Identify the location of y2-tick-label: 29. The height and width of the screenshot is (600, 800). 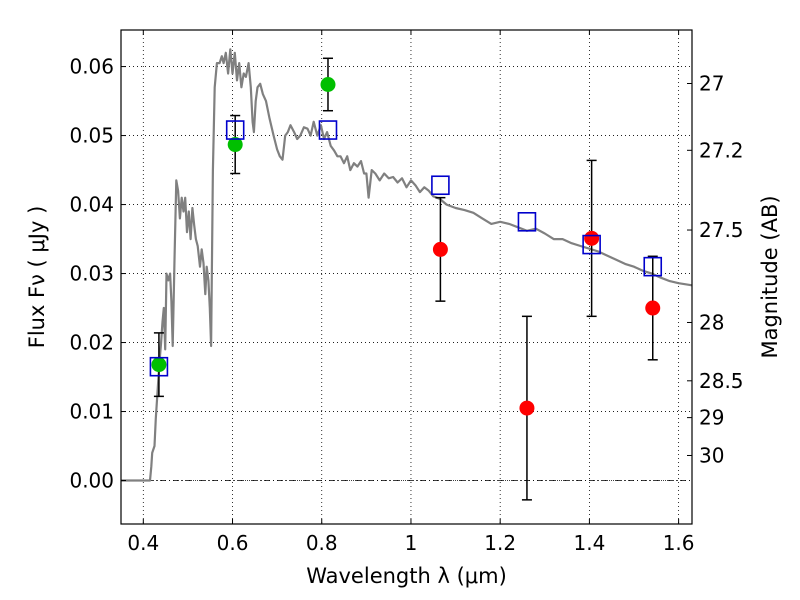
(711, 418).